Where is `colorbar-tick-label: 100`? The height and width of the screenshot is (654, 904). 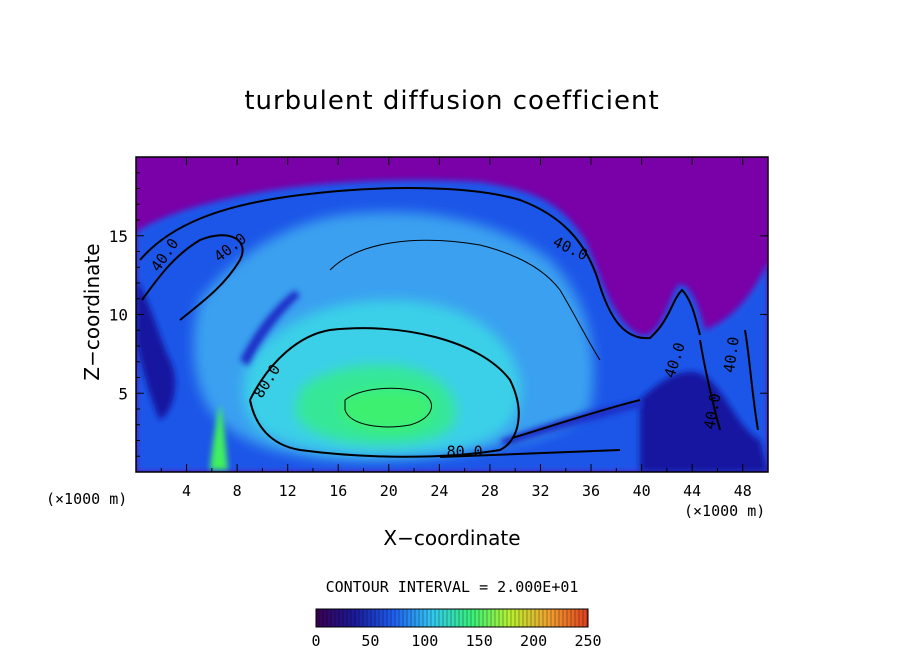 colorbar-tick-label: 100 is located at coordinates (424, 641).